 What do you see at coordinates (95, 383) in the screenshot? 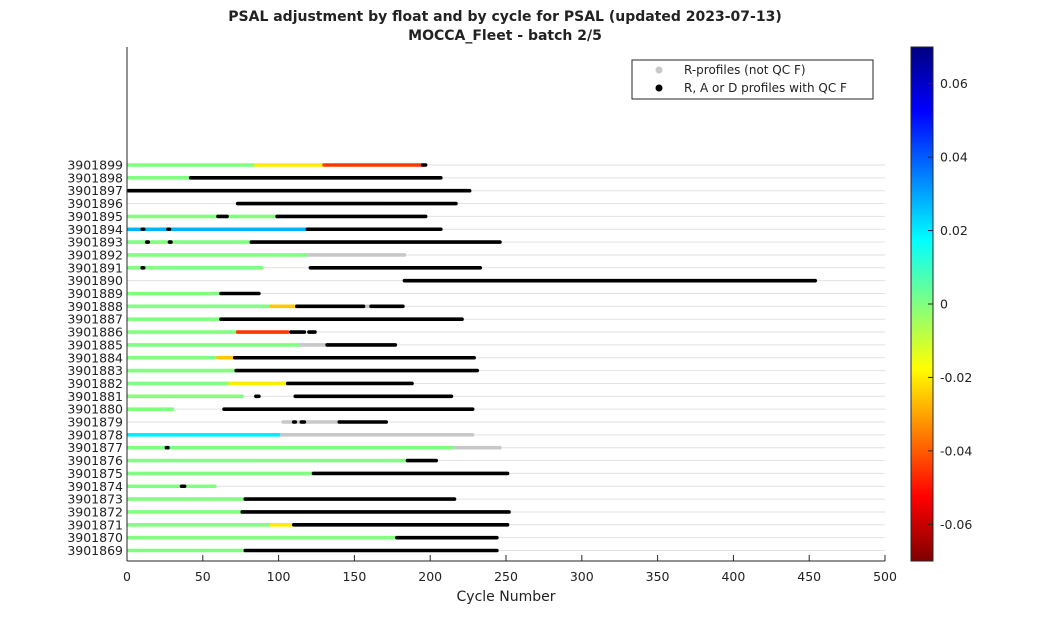
I see `y-tick-label: 3901882` at bounding box center [95, 383].